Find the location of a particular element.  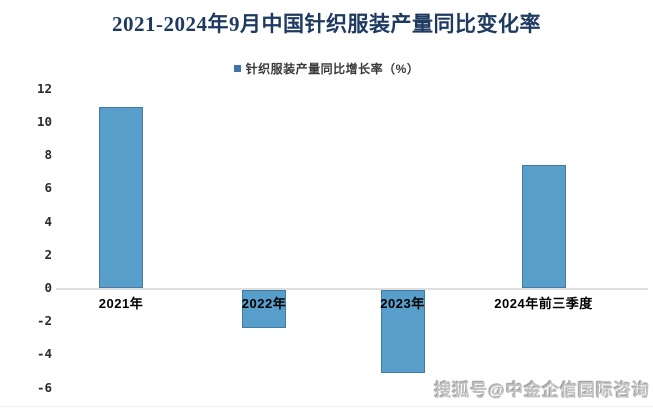

legend: 针织服装产量同比增长率（%） is located at coordinates (326, 68).